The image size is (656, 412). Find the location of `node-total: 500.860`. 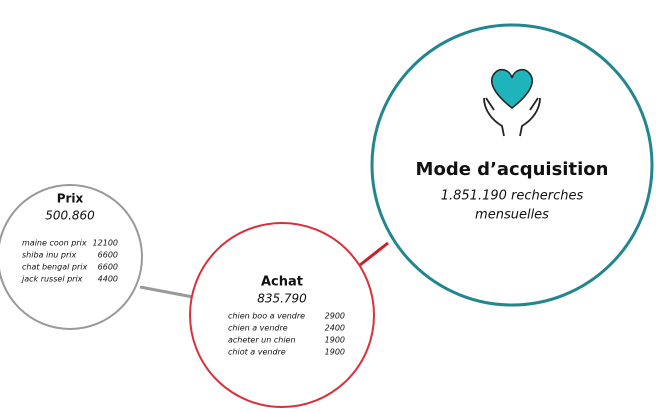

node-total: 500.860 is located at coordinates (70, 216).